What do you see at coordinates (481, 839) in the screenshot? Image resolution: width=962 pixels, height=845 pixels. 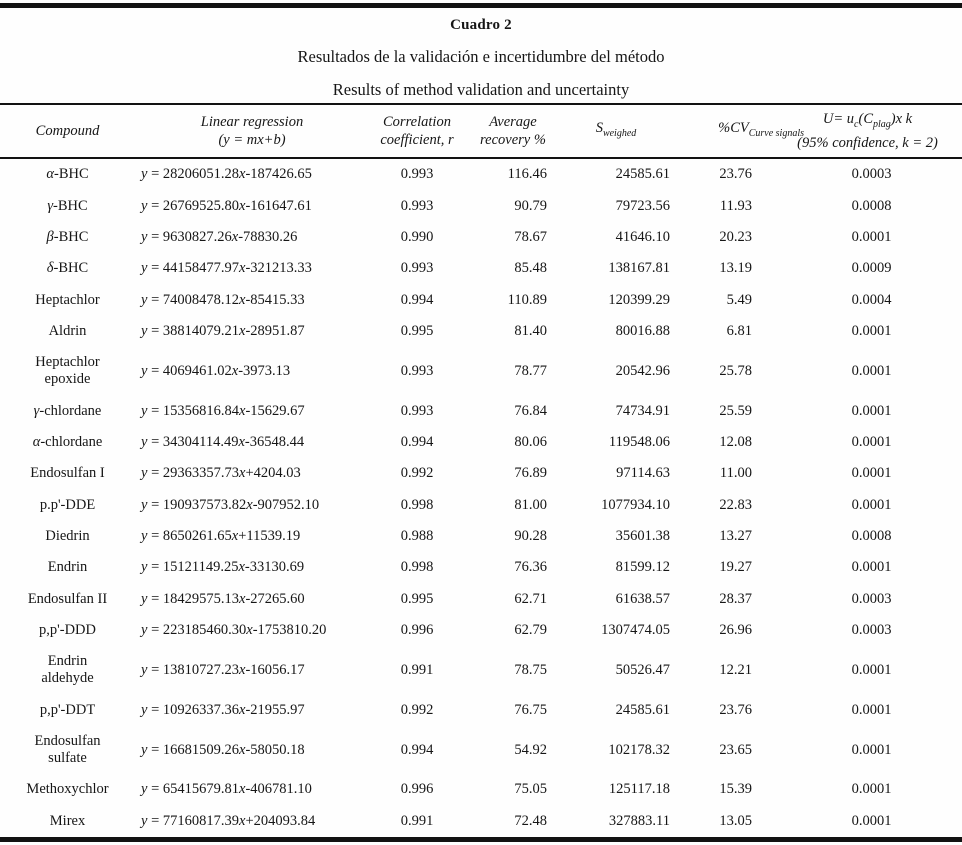 I see `bottom-rule` at bounding box center [481, 839].